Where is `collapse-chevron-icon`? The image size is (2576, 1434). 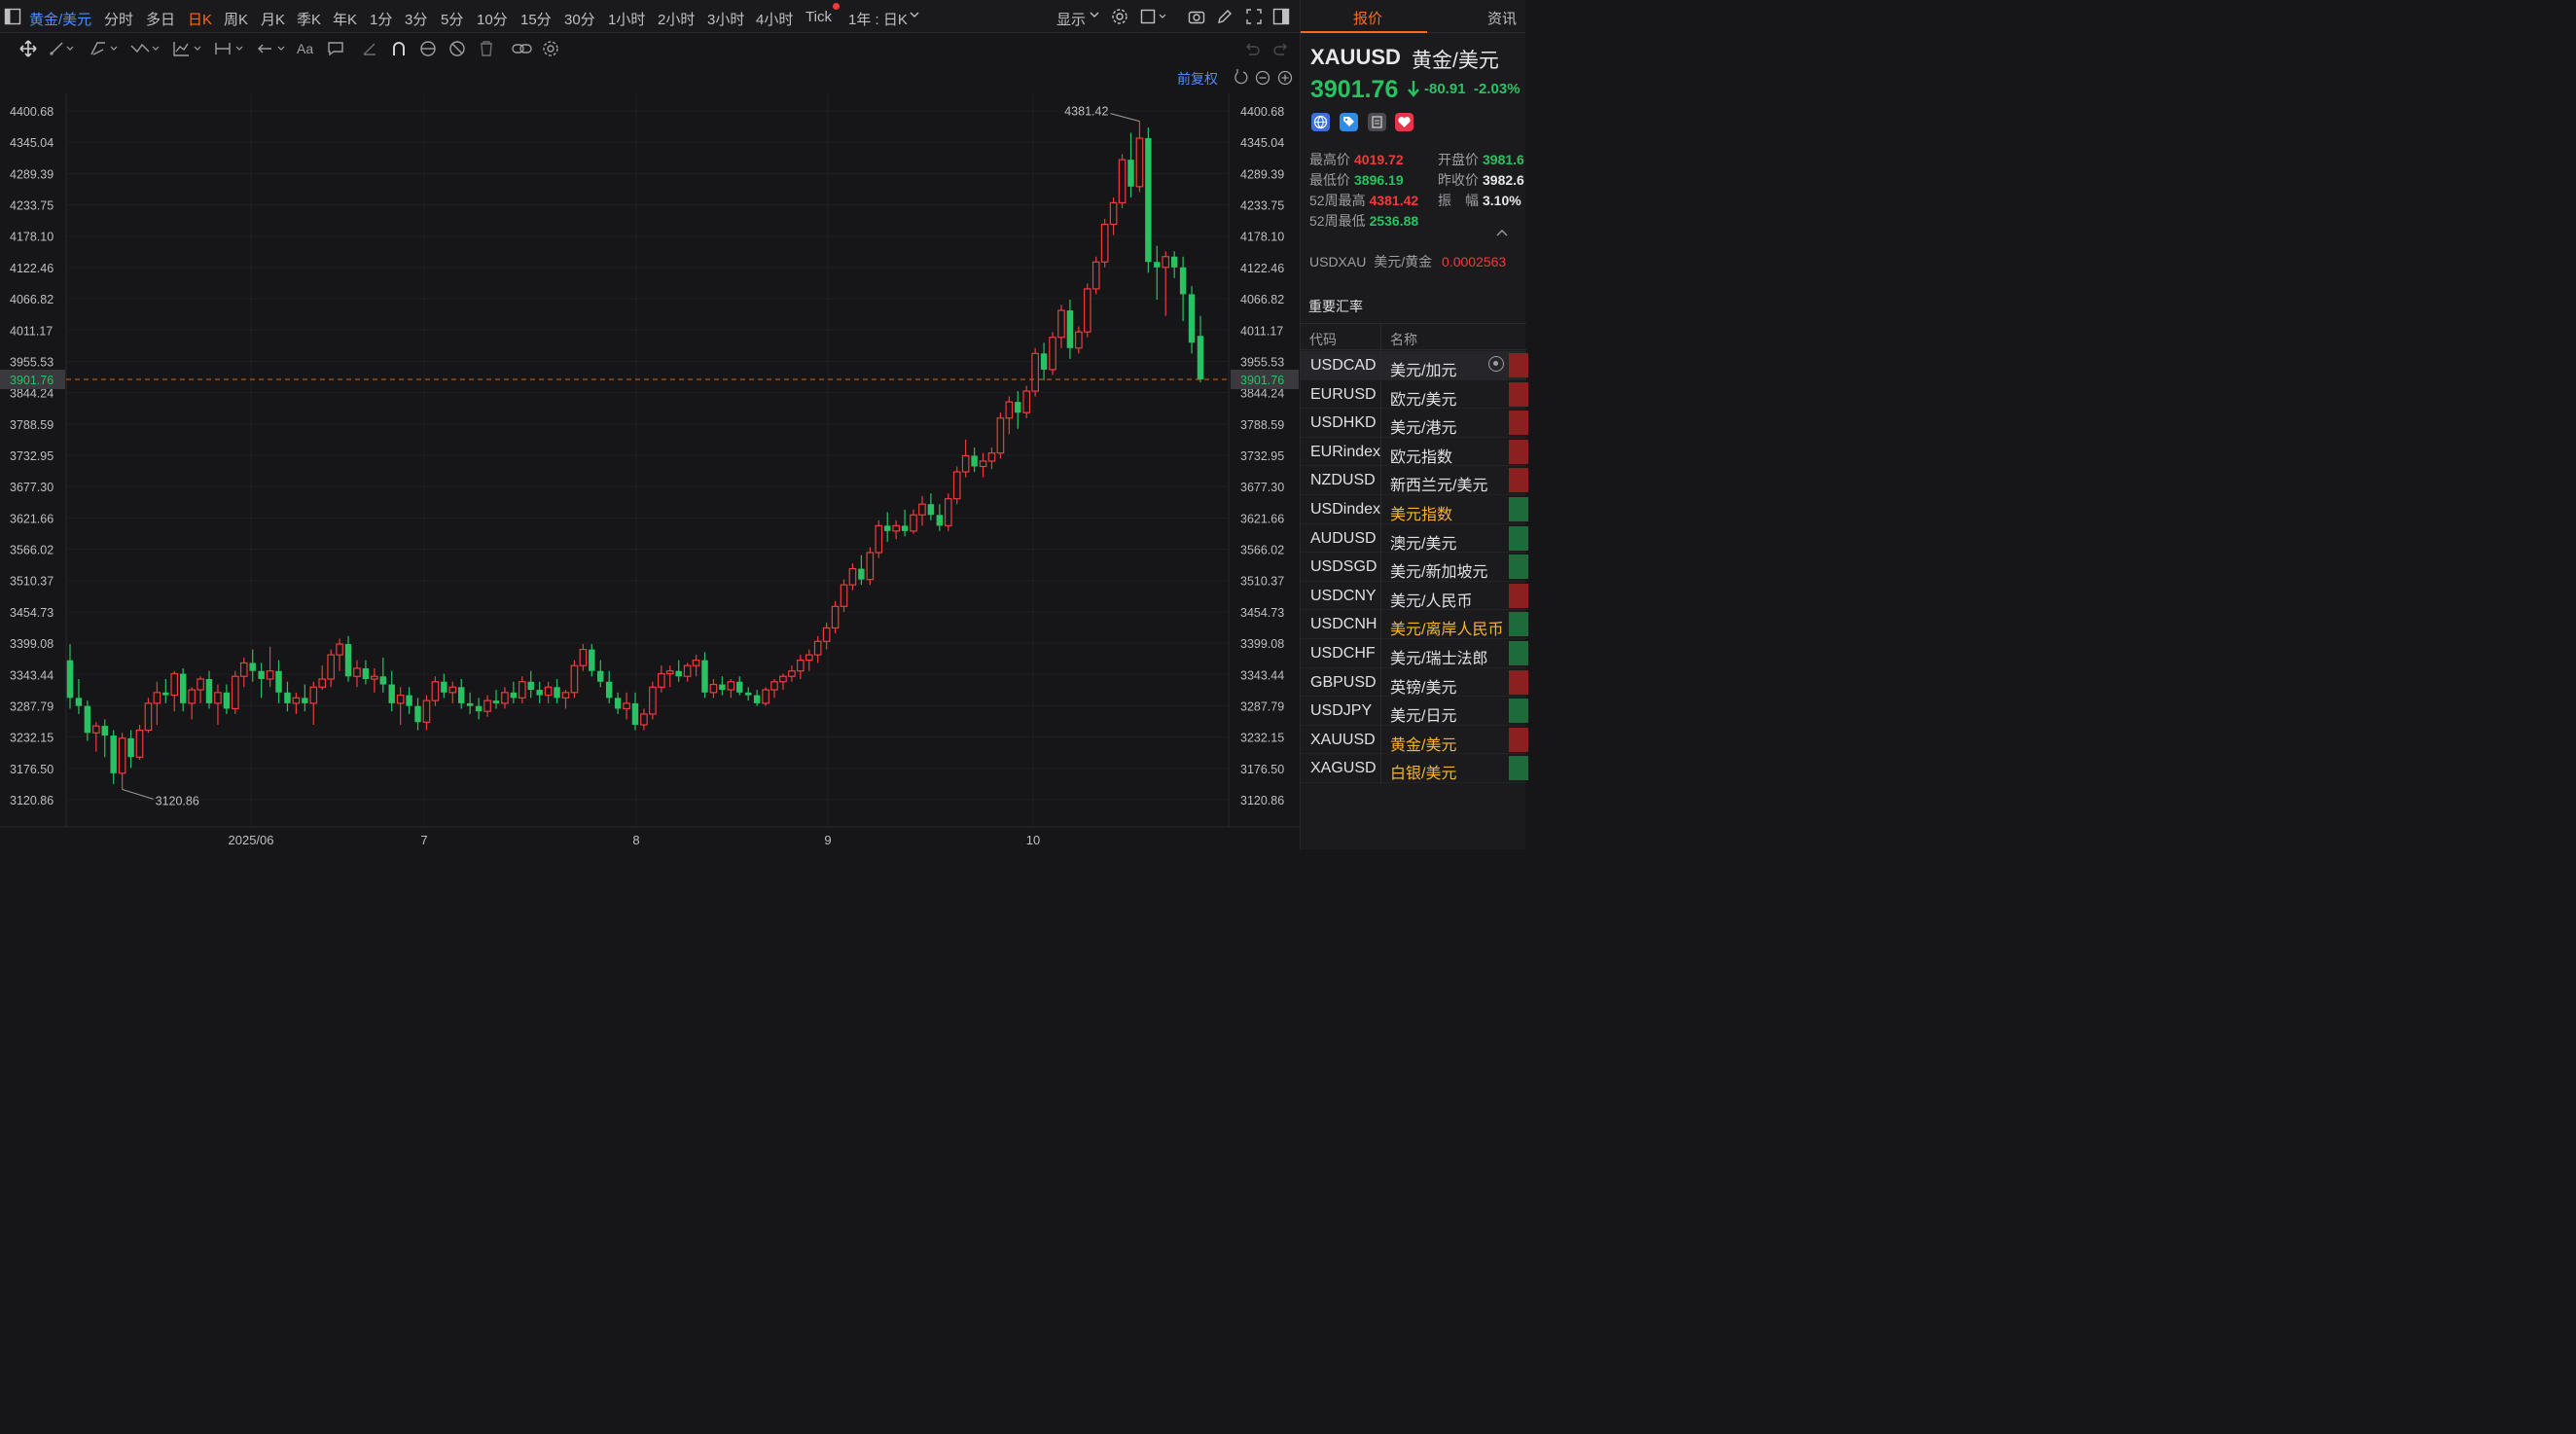 collapse-chevron-icon is located at coordinates (1502, 235).